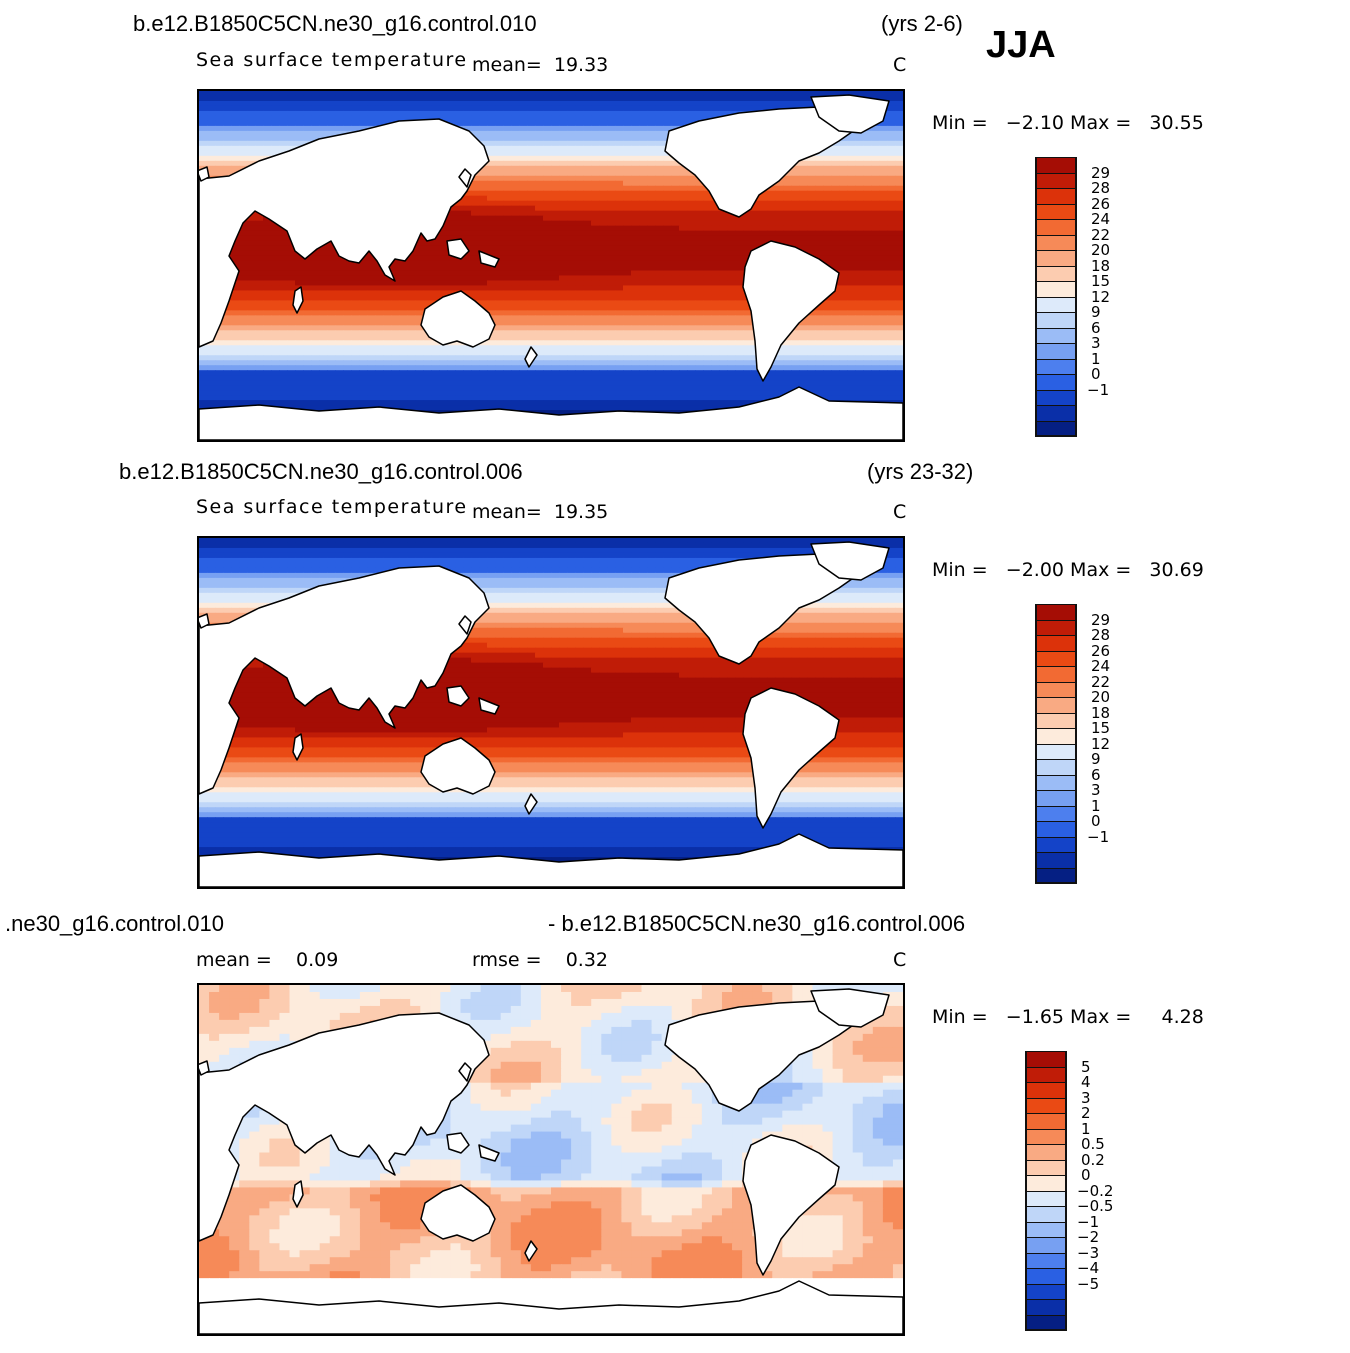 The width and height of the screenshot is (1350, 1353). What do you see at coordinates (1088, 1268) in the screenshot?
I see `colorbar-label: −4` at bounding box center [1088, 1268].